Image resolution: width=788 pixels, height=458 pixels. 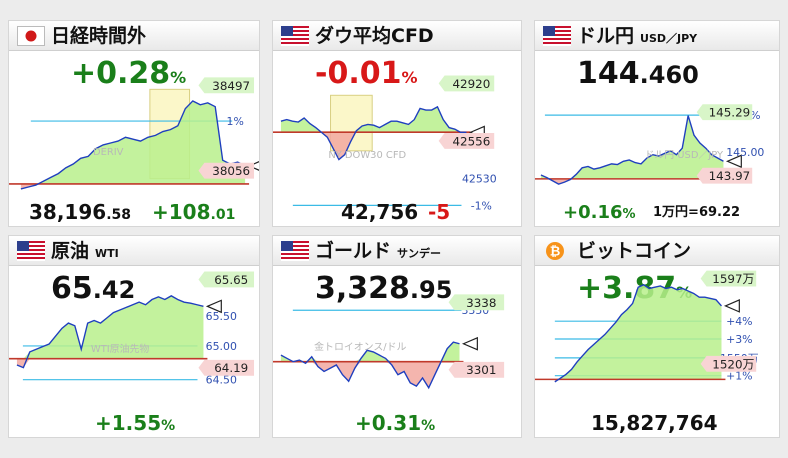 I want to click on low-tag-label: 1520万, so click(x=733, y=364).